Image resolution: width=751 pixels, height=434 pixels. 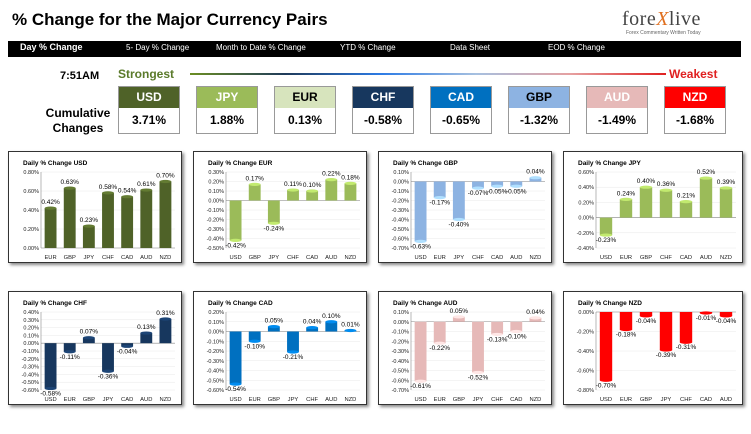 What do you see at coordinates (606, 240) in the screenshot?
I see `data-label: -0.23%` at bounding box center [606, 240].